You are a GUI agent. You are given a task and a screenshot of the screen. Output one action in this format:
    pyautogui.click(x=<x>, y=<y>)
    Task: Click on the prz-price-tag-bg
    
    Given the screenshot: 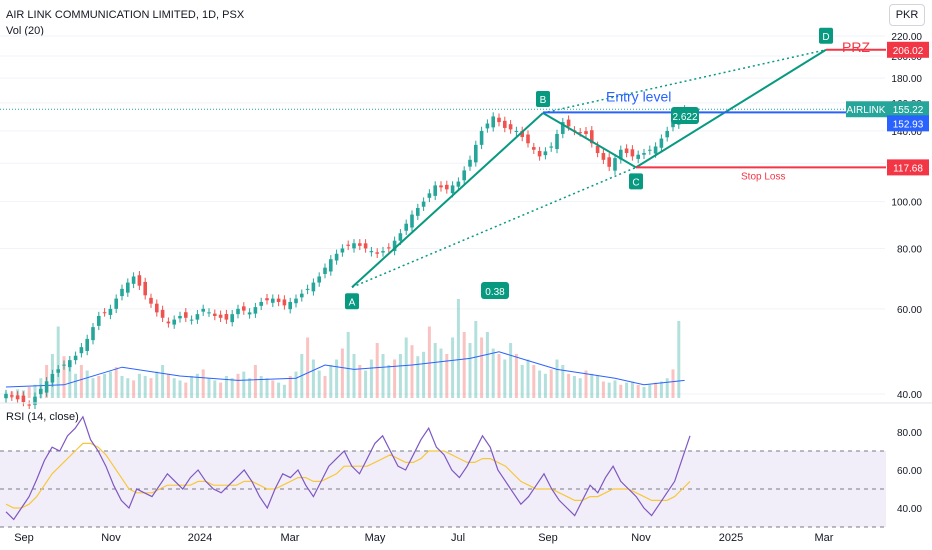 What is the action you would take?
    pyautogui.click(x=908, y=49)
    